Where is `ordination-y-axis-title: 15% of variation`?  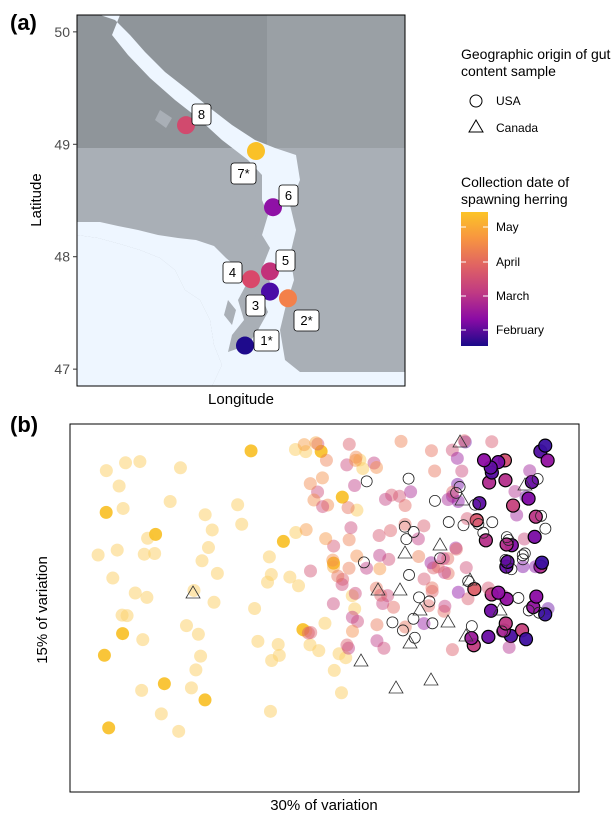
ordination-y-axis-title: 15% of variation is located at coordinates (42, 610).